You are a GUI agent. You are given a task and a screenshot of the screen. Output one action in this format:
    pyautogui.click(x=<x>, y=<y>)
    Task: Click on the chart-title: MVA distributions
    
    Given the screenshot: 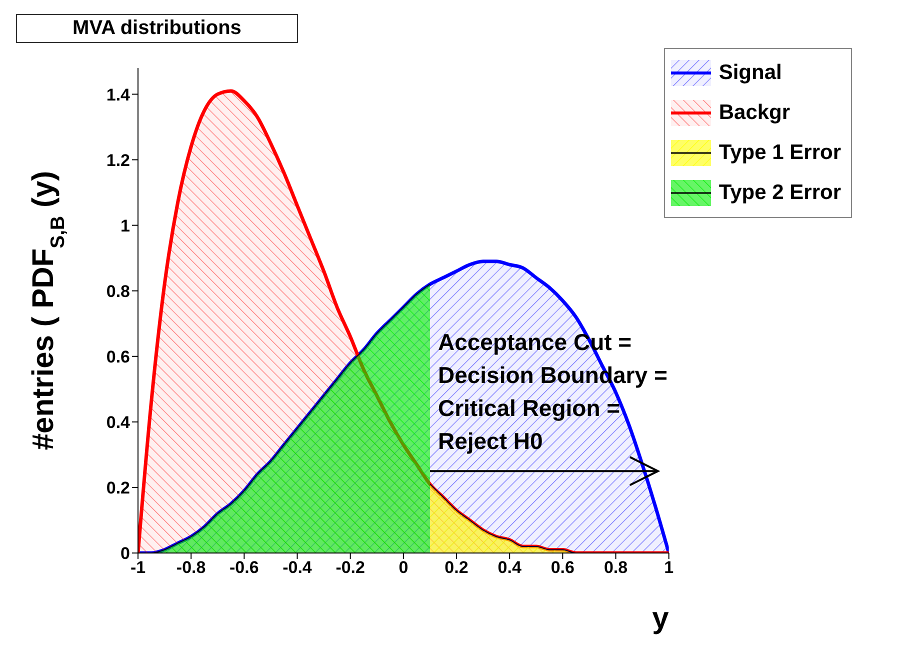 What is the action you would take?
    pyautogui.click(x=157, y=28)
    